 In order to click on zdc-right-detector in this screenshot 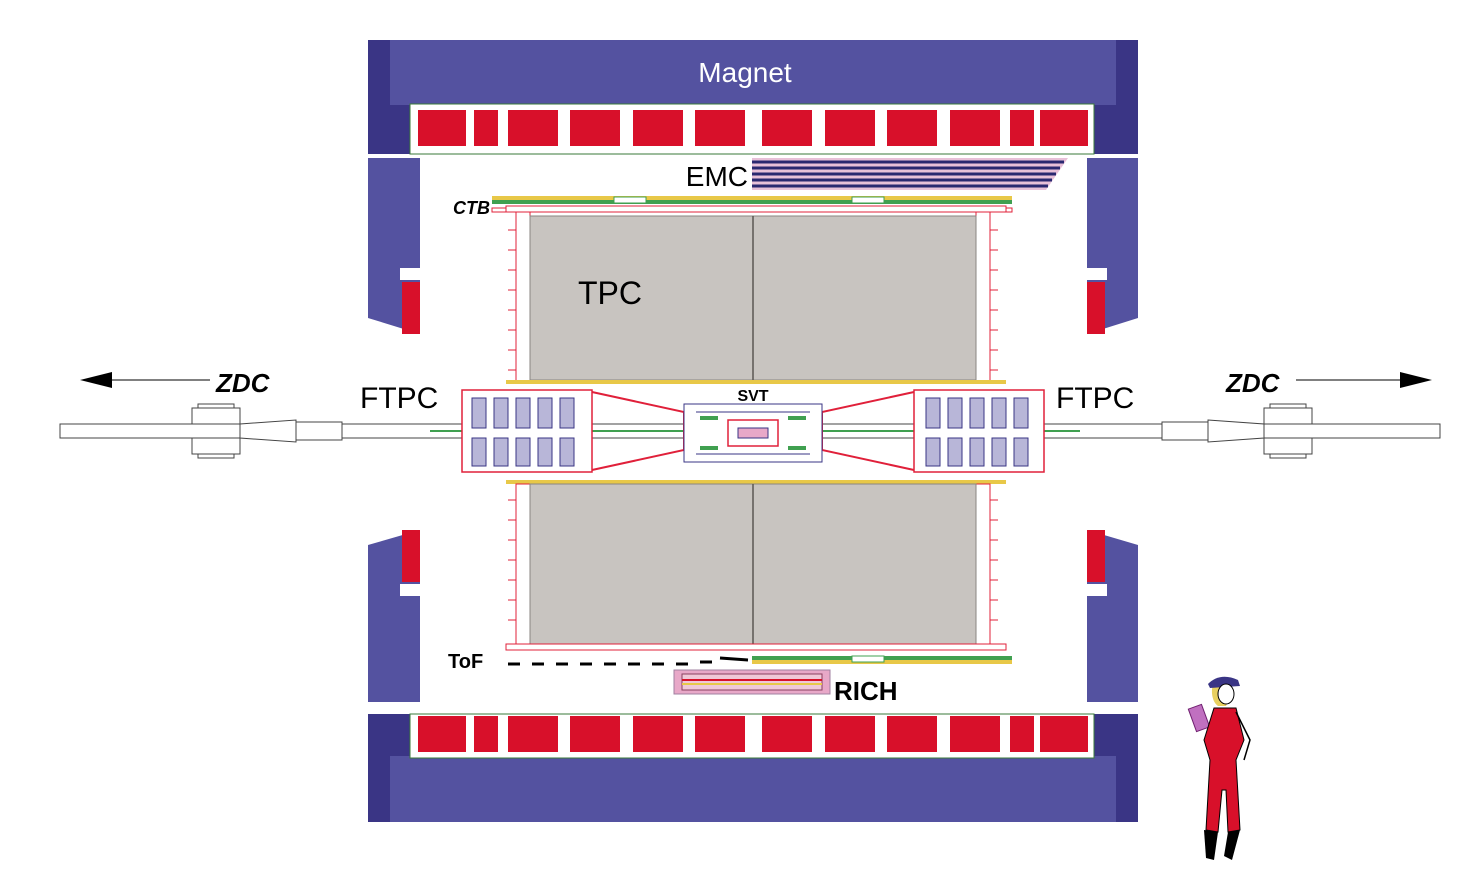, I will do `click(1288, 431)`.